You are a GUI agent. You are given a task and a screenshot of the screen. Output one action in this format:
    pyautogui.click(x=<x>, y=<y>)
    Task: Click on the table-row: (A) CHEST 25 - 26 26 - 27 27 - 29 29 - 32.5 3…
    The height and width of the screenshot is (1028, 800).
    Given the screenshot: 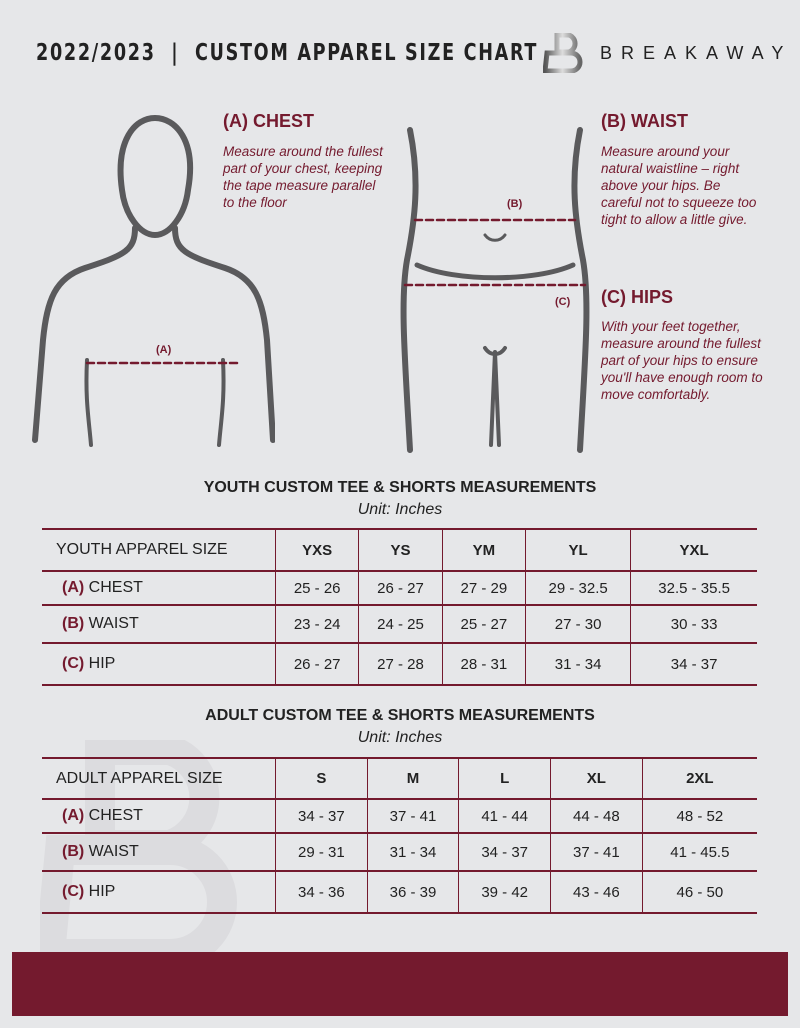 What is the action you would take?
    pyautogui.click(x=399, y=588)
    